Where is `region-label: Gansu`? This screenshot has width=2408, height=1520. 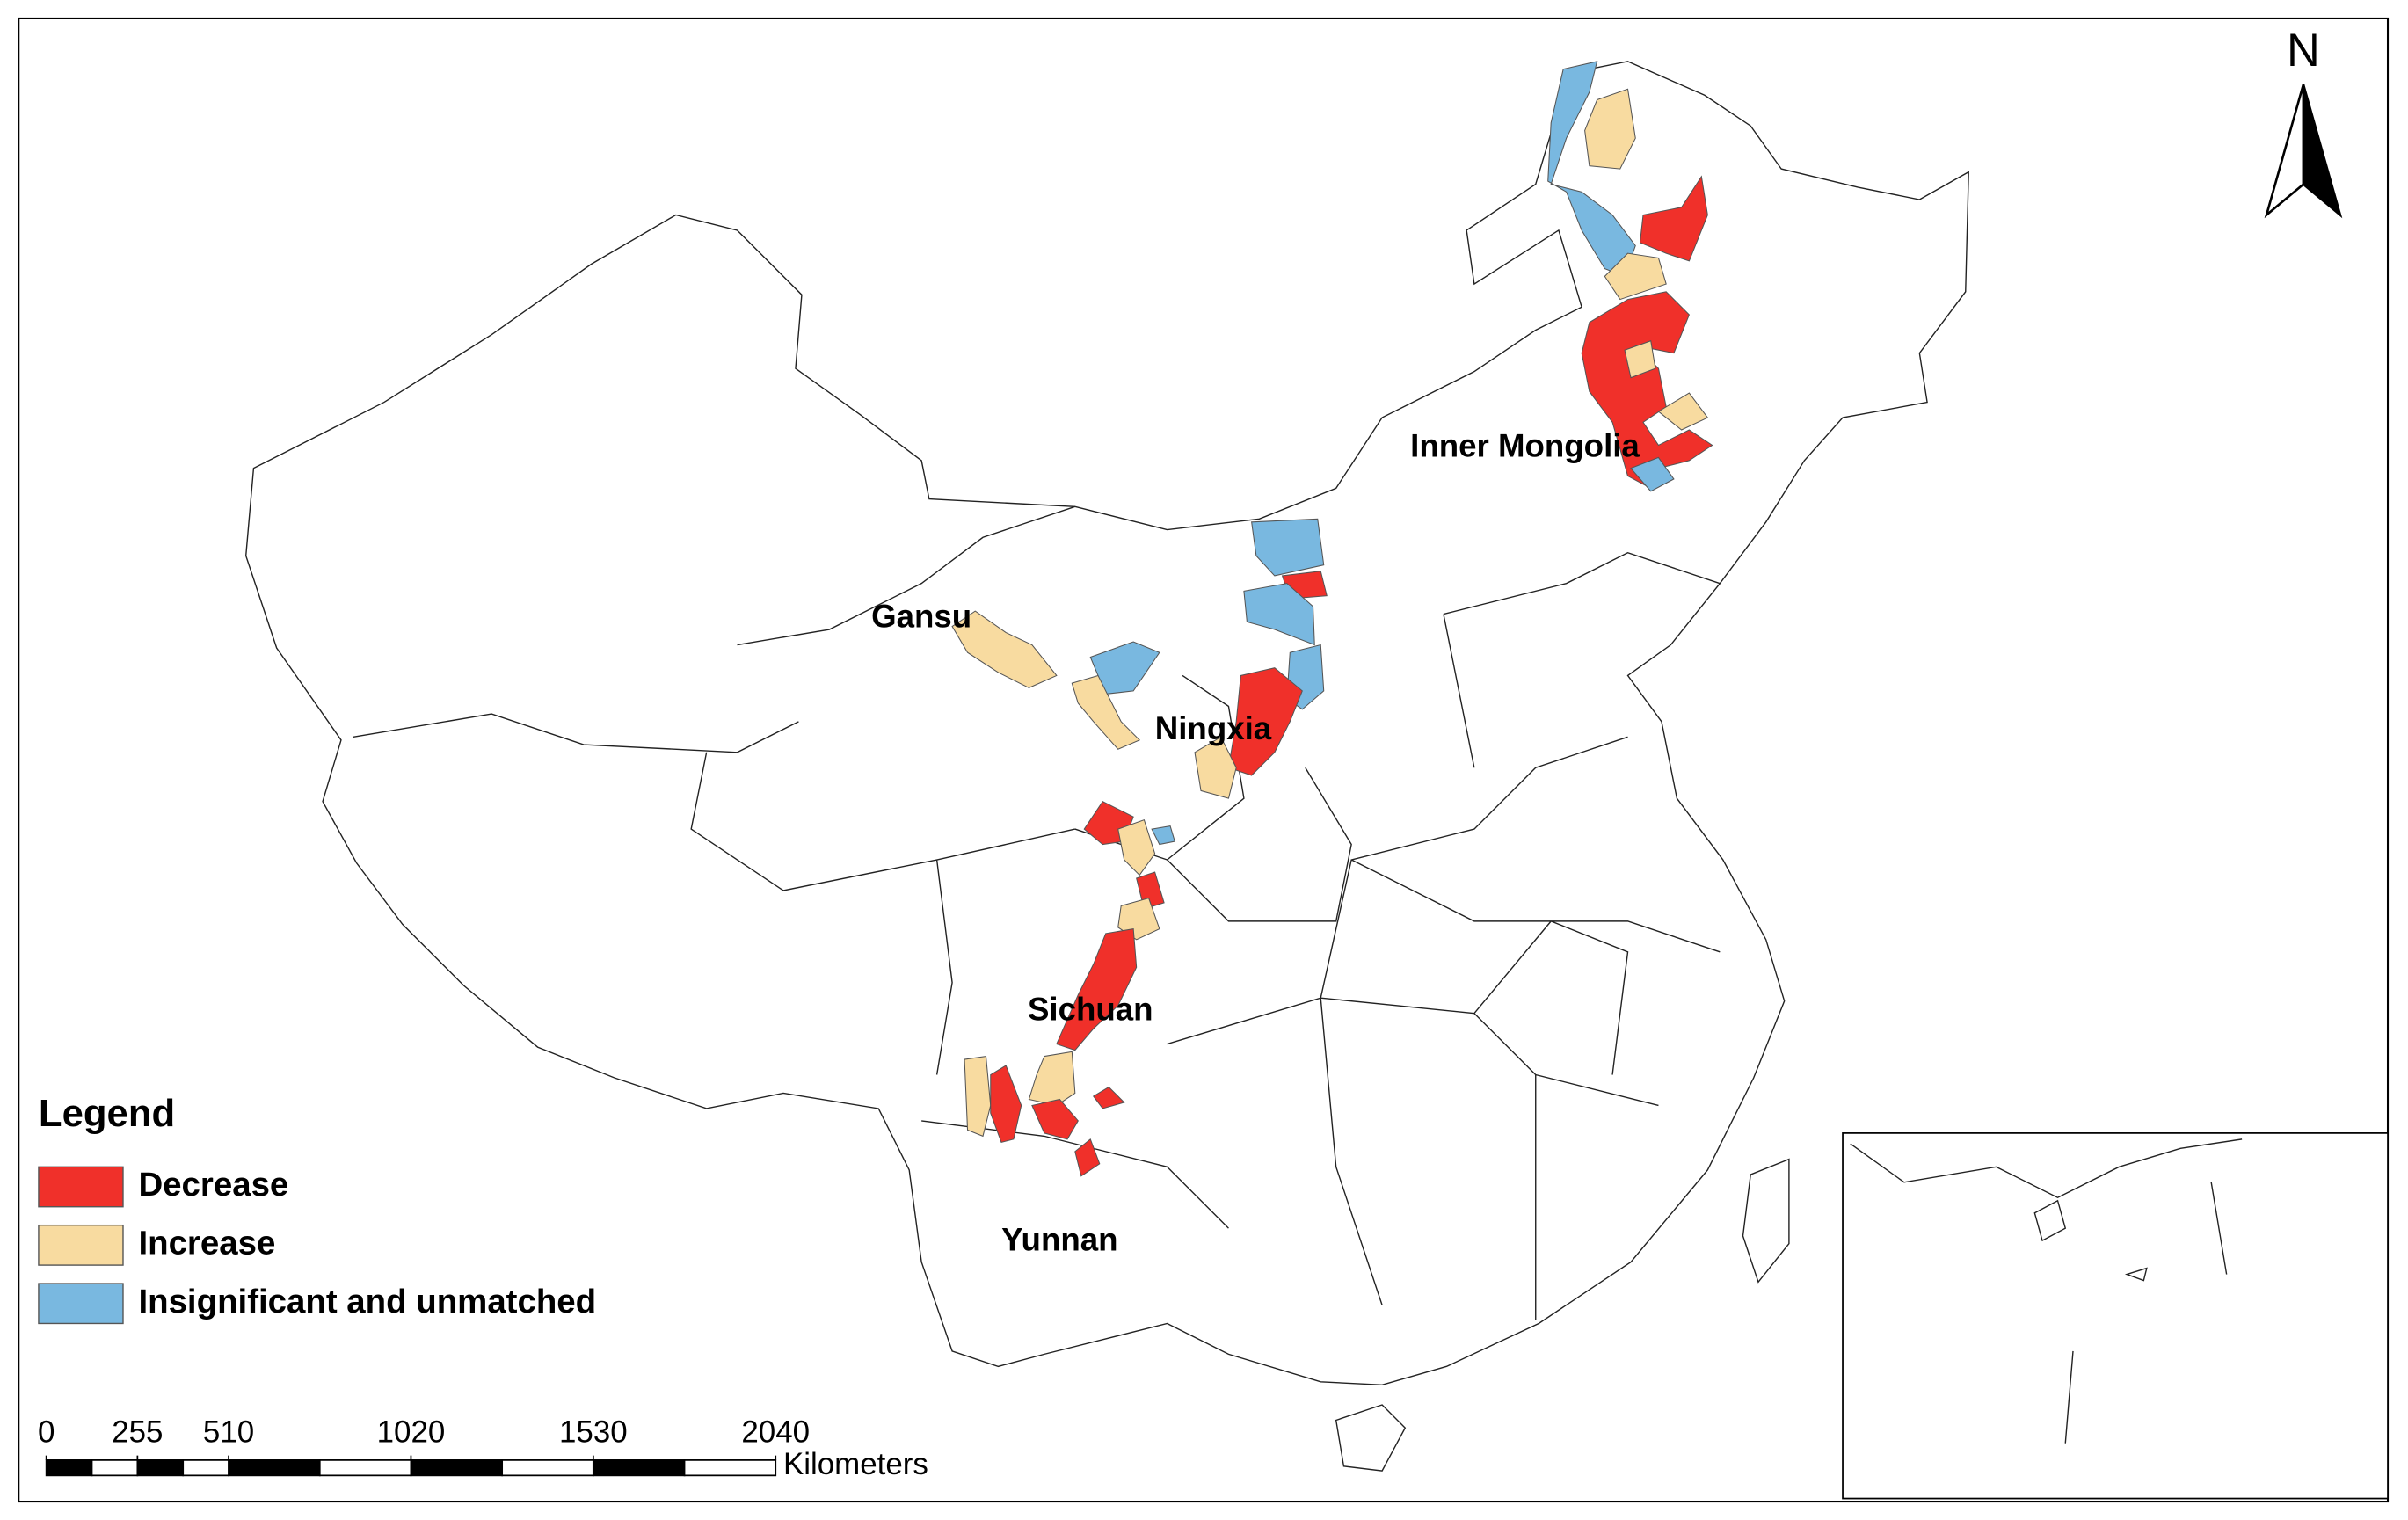 region-label: Gansu is located at coordinates (921, 617).